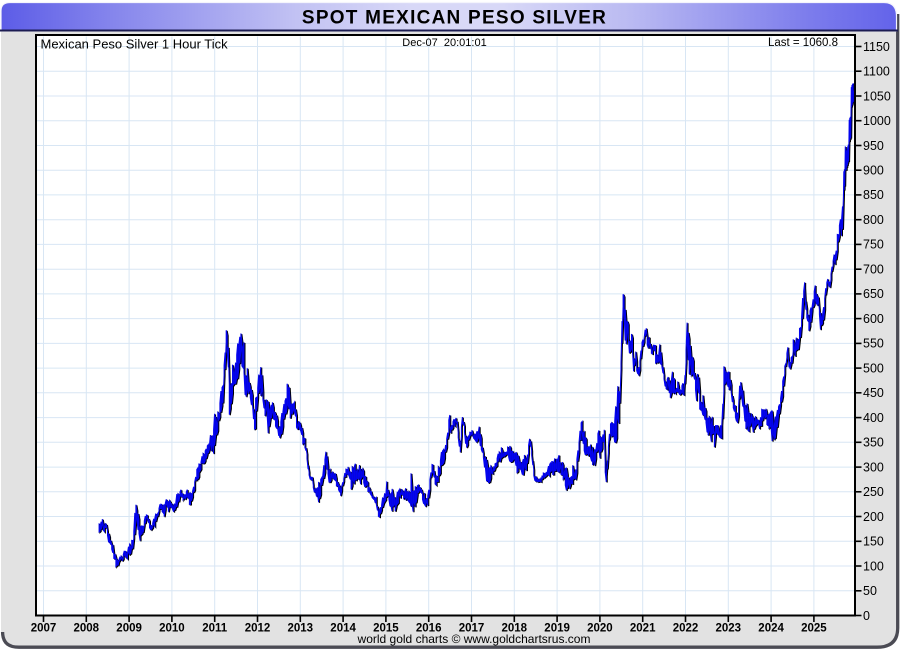 This screenshot has width=900, height=650. What do you see at coordinates (600, 629) in the screenshot?
I see `svg-text: 2020` at bounding box center [600, 629].